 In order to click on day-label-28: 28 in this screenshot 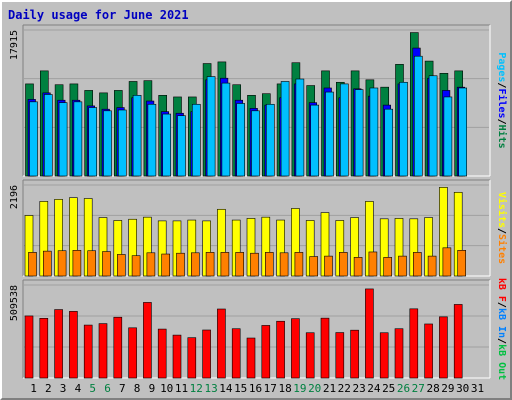, I will do `click(432, 388)`.